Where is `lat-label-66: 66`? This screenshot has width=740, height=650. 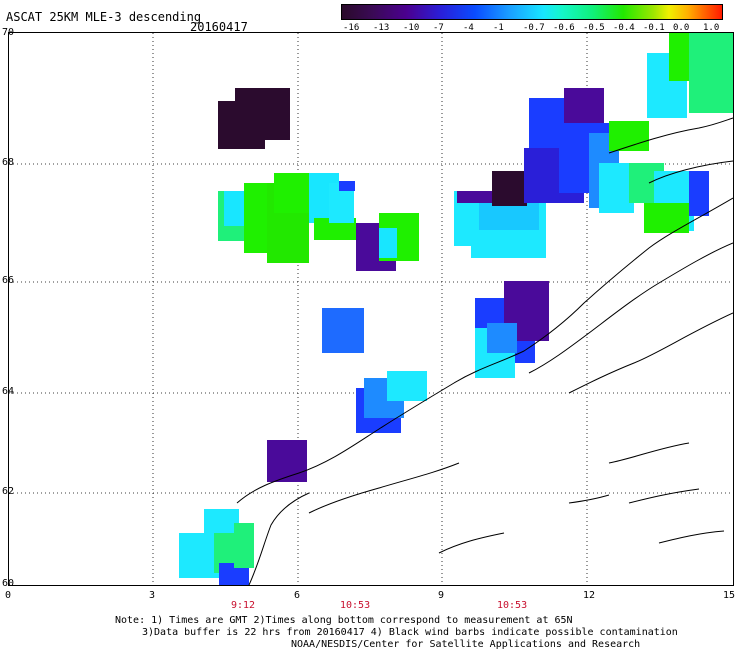 lat-label-66: 66 is located at coordinates (8, 280).